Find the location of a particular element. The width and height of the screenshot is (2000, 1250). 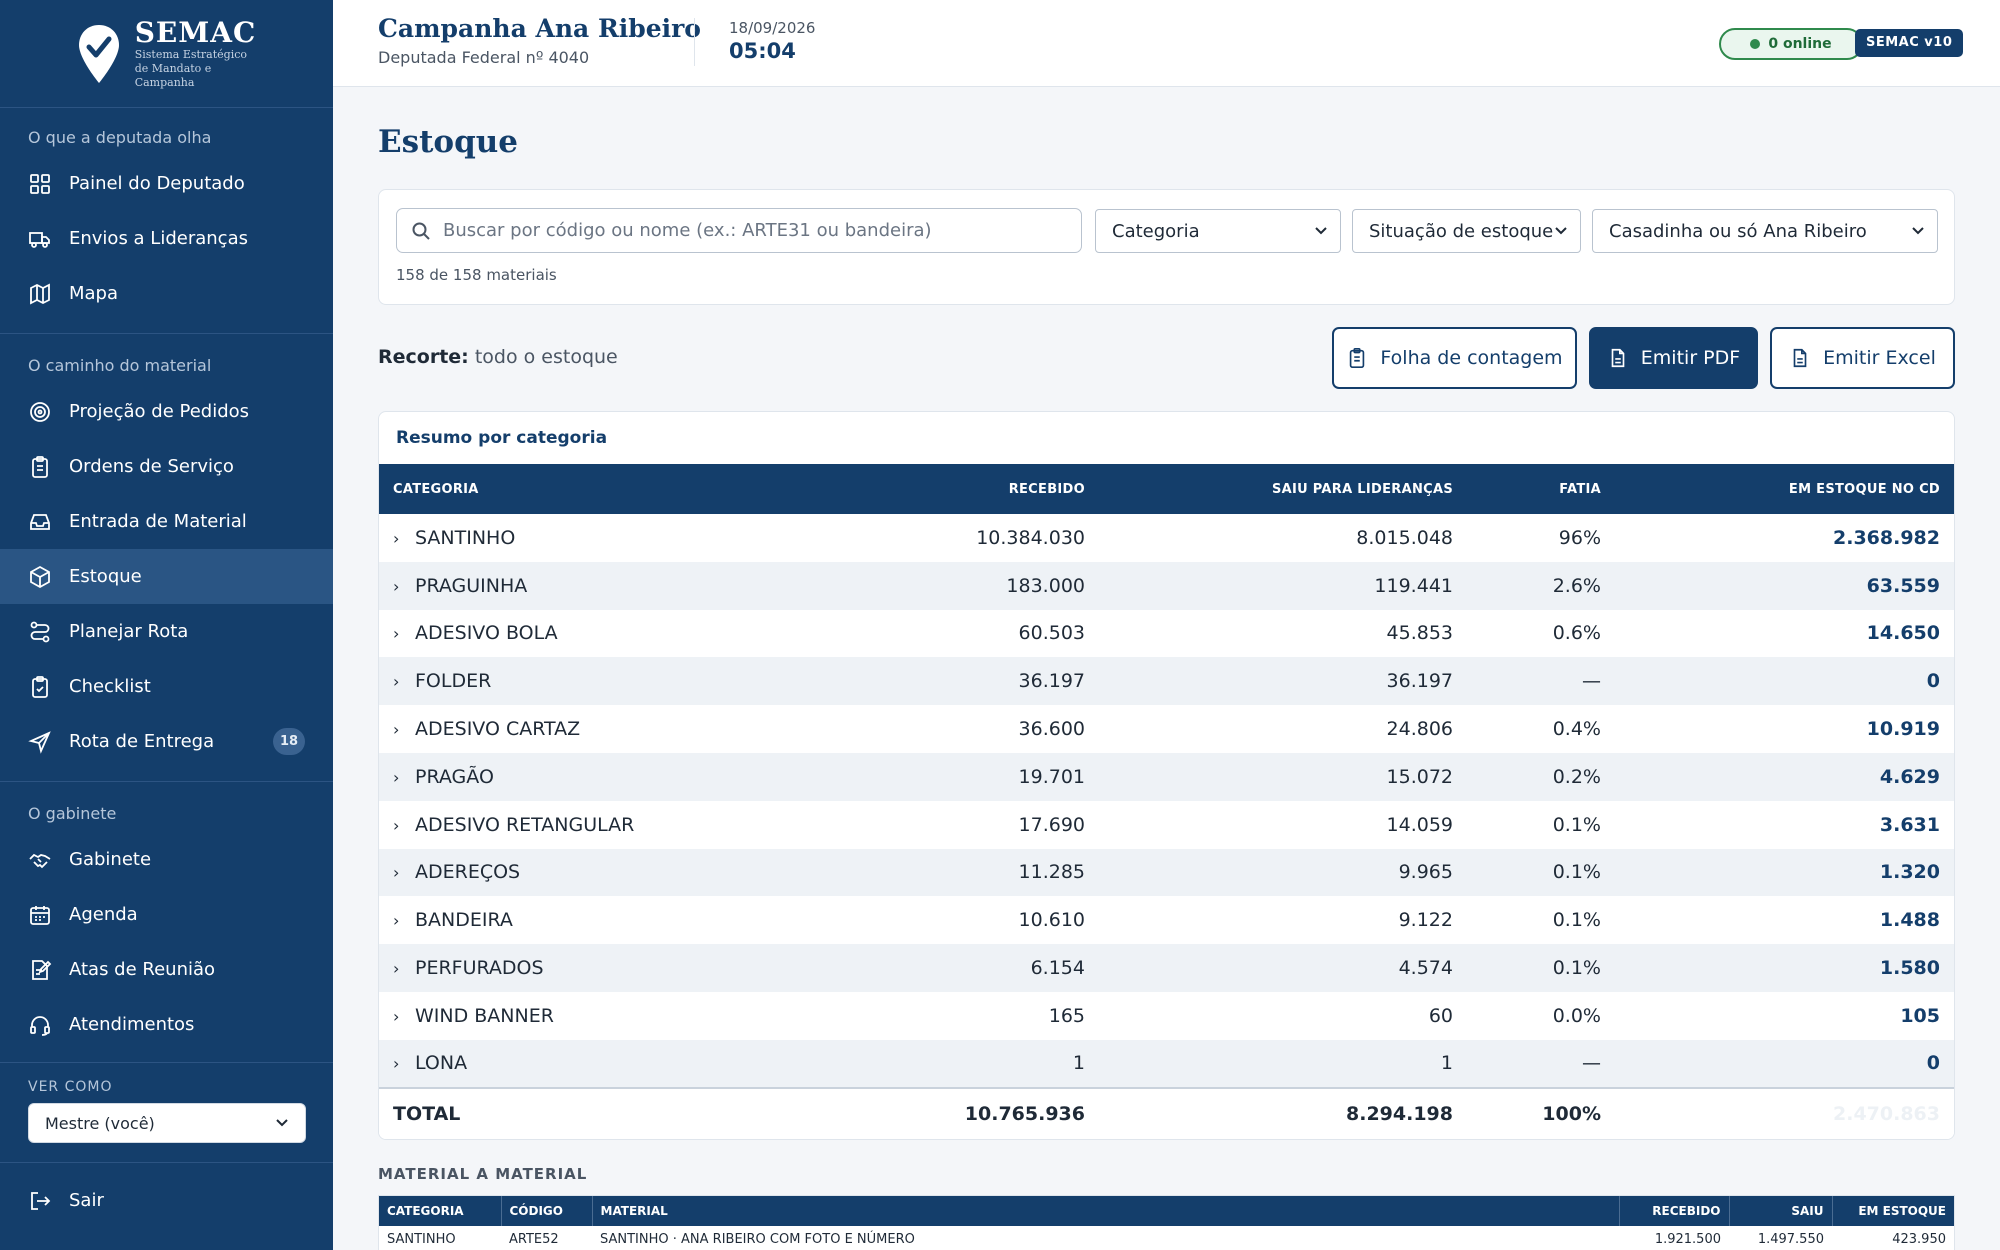

cell-saiu: 14.059 is located at coordinates (1419, 824).